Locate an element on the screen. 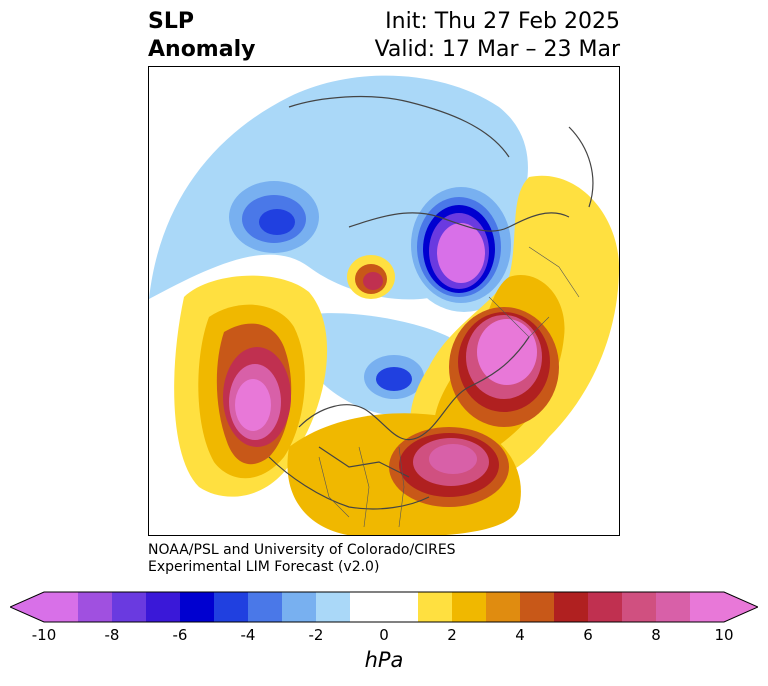 The height and width of the screenshot is (686, 768). colorbar-outline is located at coordinates (384, 607).